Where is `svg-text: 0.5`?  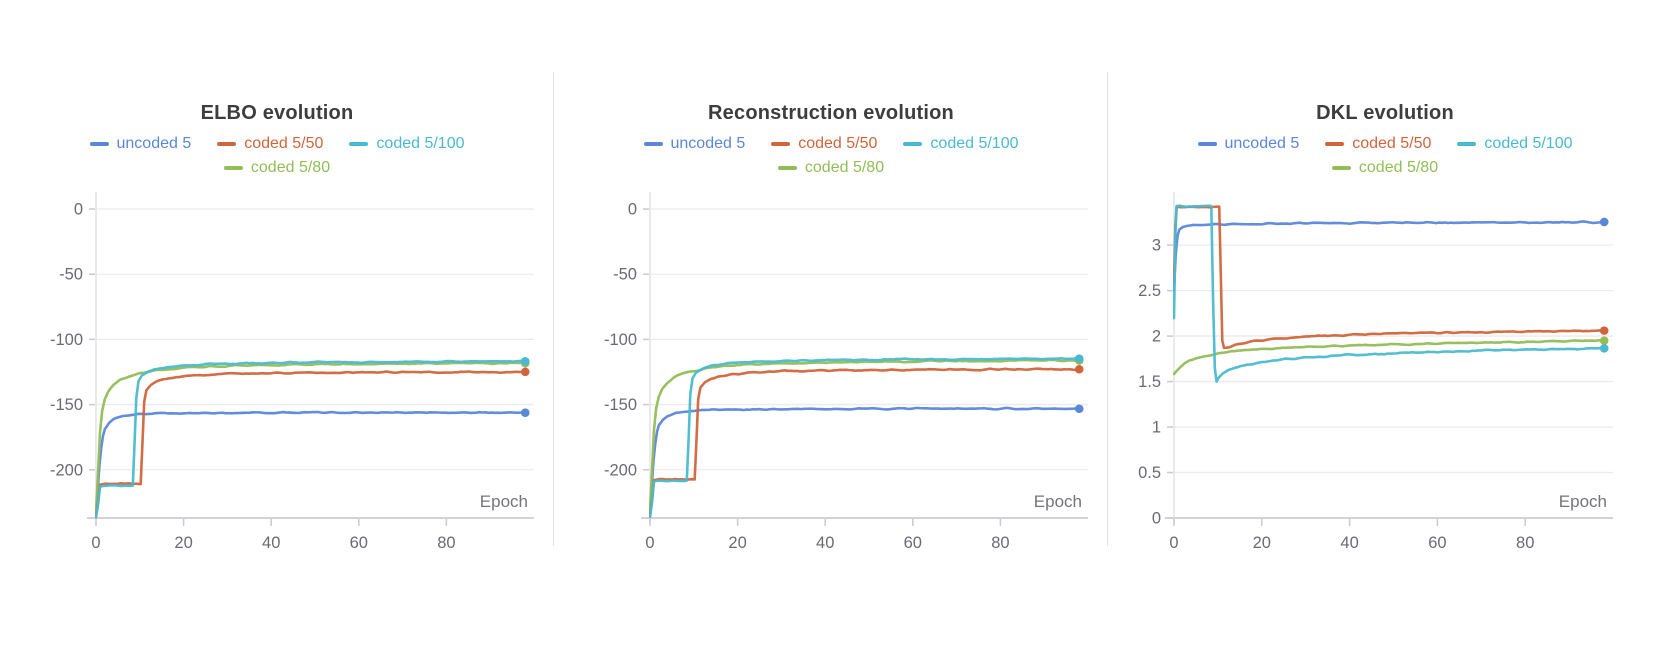 svg-text: 0.5 is located at coordinates (1149, 473).